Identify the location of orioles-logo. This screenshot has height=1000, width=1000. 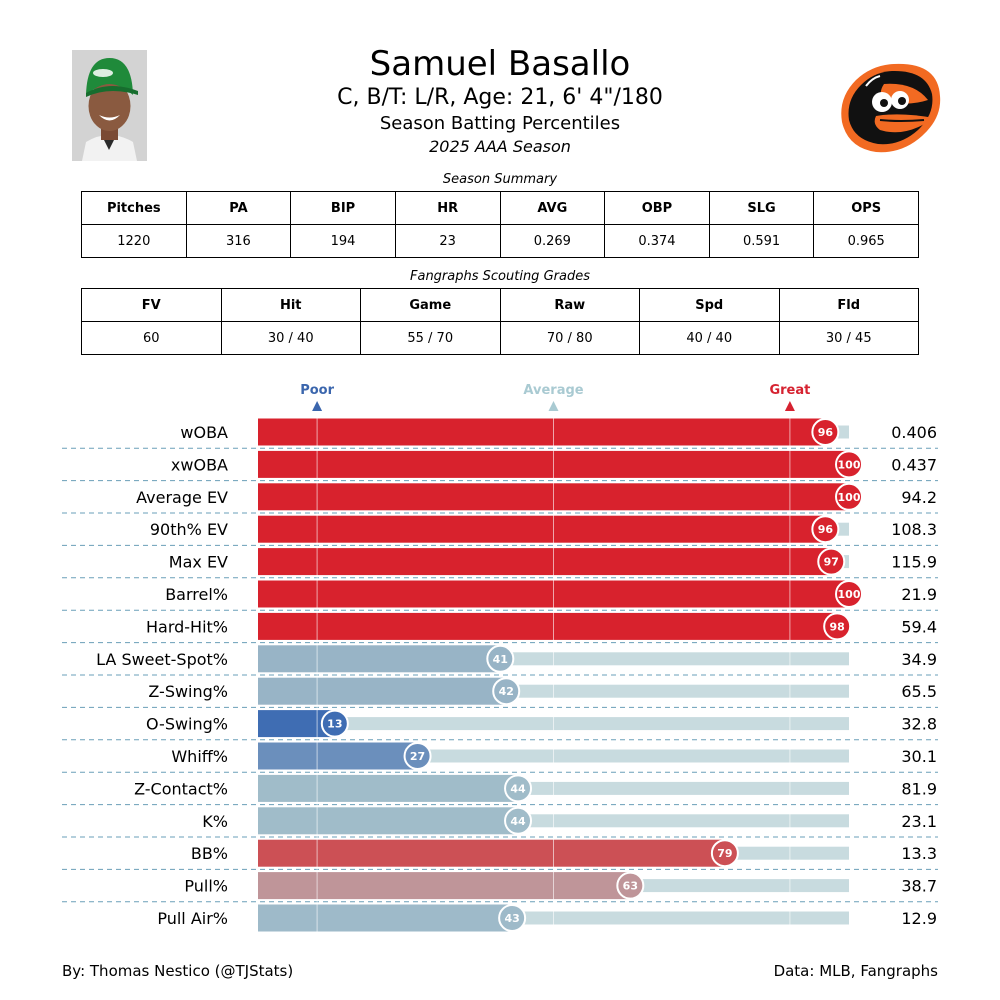
(890, 107).